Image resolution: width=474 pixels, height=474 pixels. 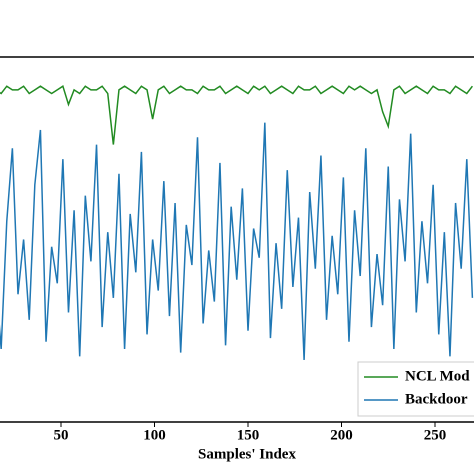 I want to click on data-line, so click(x=236, y=115).